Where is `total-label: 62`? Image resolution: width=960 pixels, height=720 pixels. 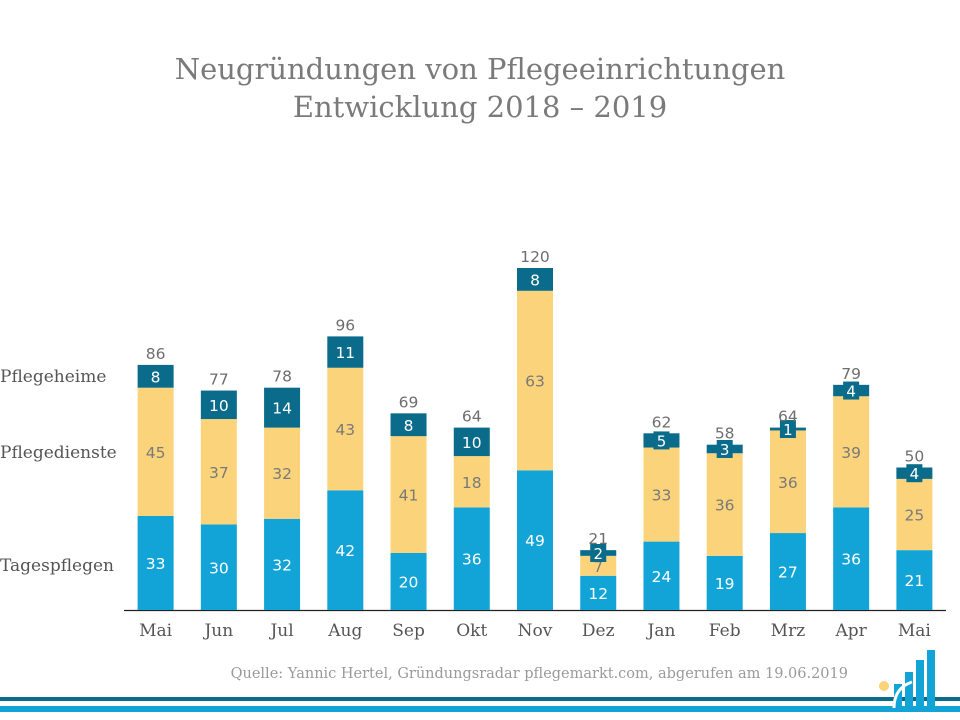
total-label: 62 is located at coordinates (662, 422).